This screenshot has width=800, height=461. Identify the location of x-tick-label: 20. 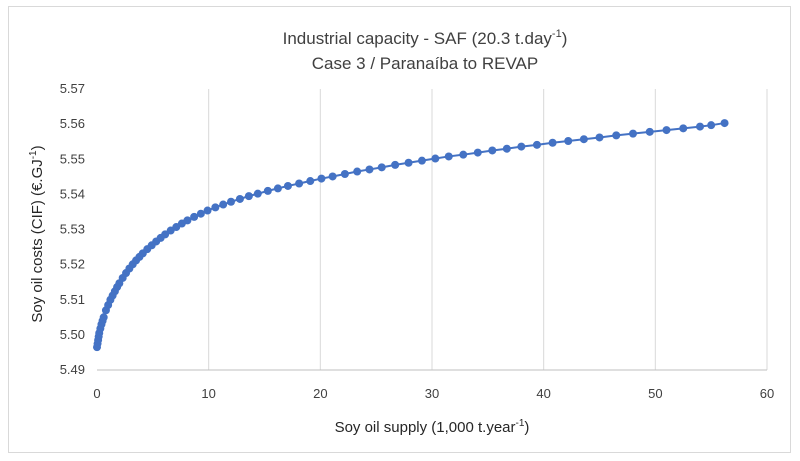
(320, 393).